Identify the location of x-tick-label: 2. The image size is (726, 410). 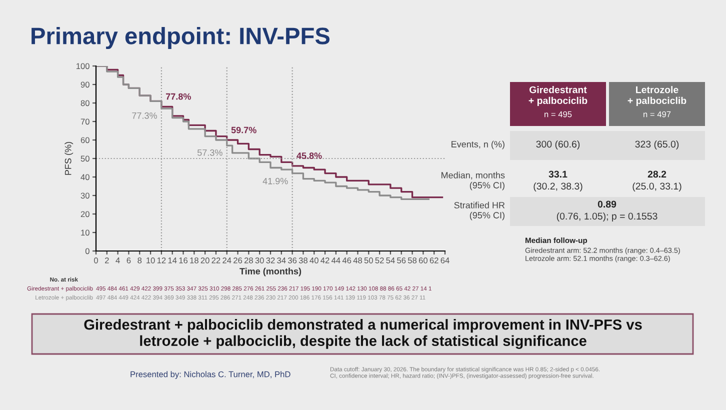
(107, 260).